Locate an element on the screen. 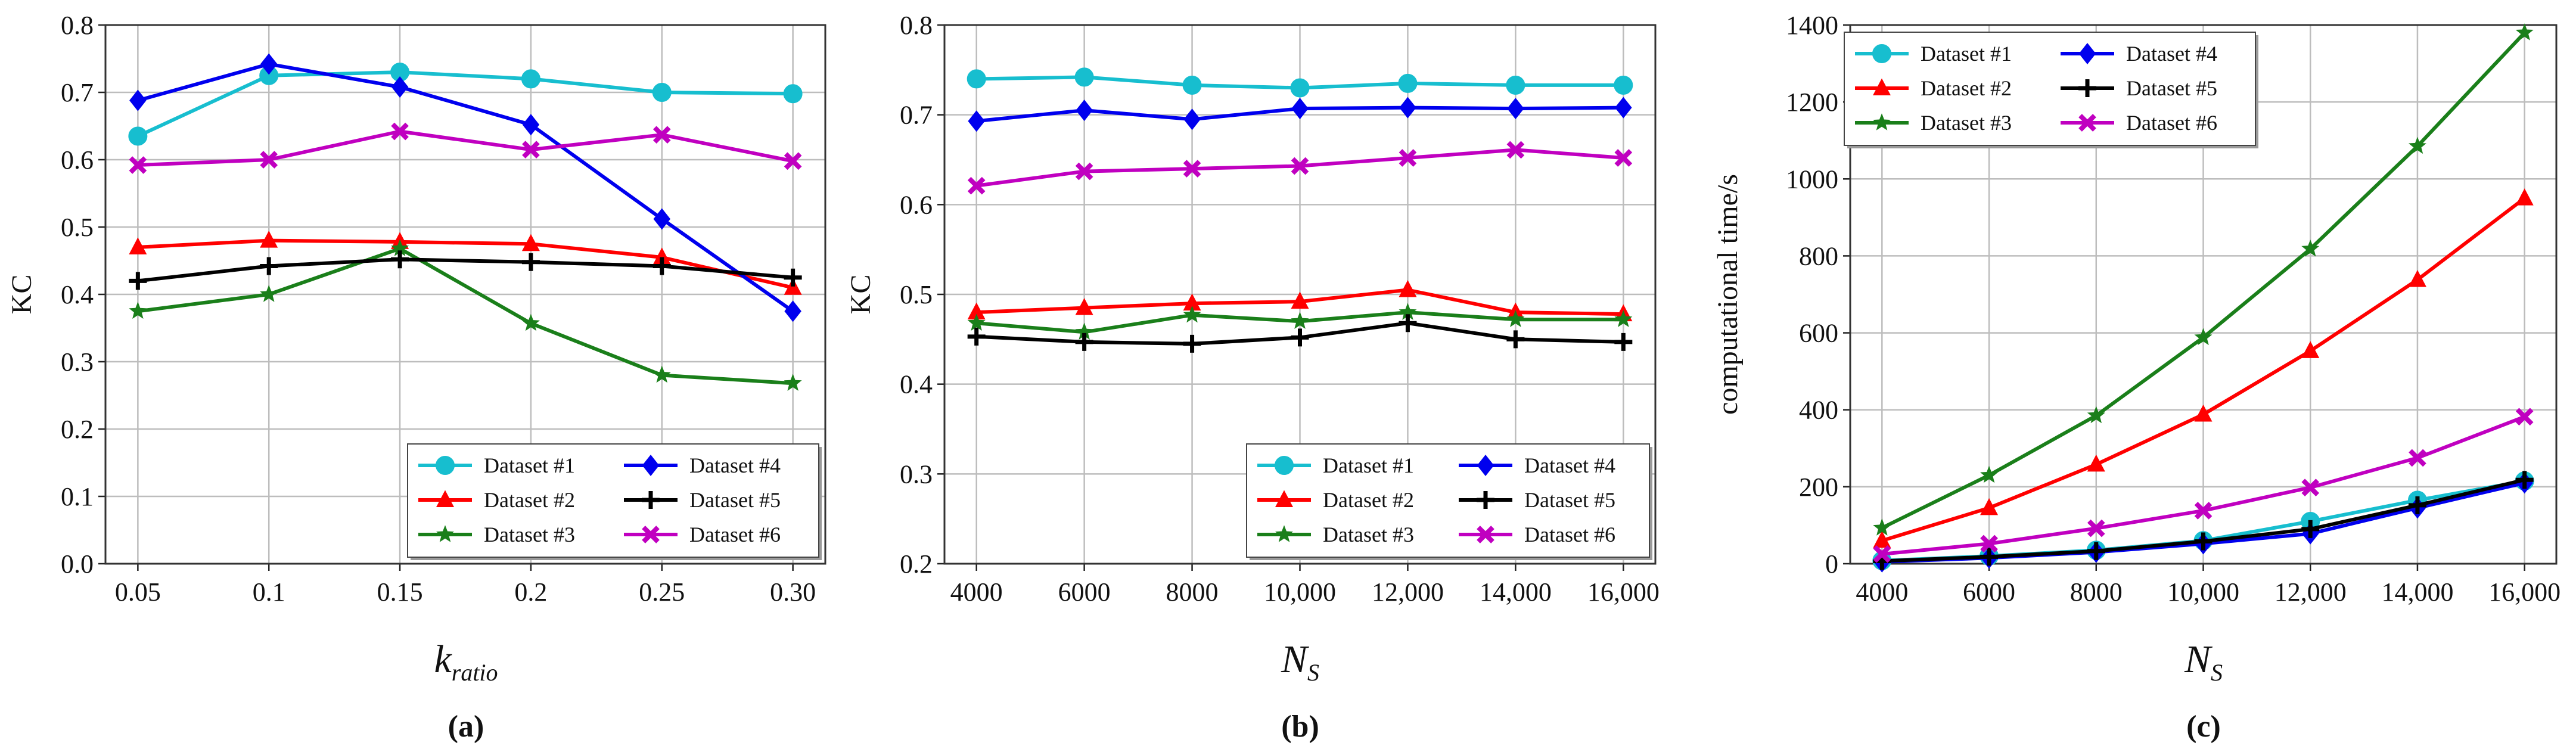 This screenshot has width=2576, height=755. x-axis-label: kratio is located at coordinates (466, 662).